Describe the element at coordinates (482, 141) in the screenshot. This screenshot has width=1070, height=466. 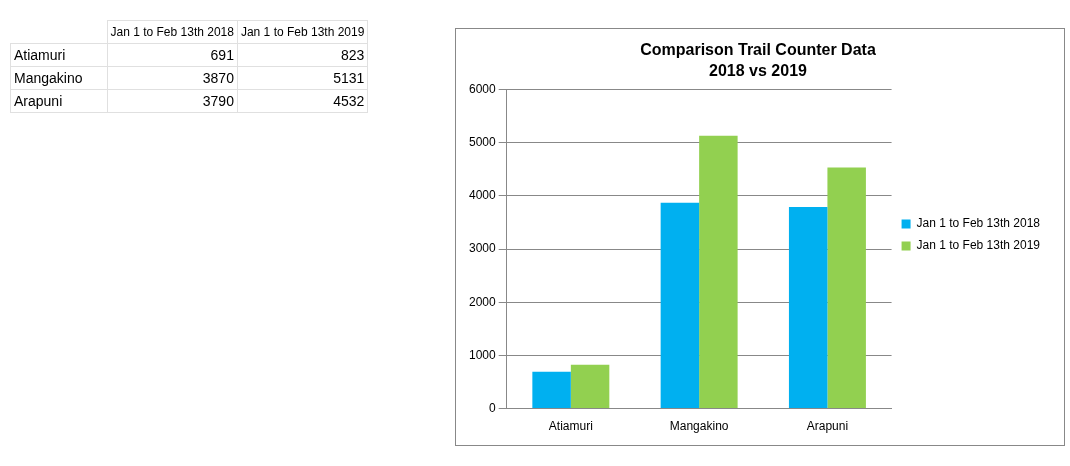
I see `y-tick-label: 5000` at that location.